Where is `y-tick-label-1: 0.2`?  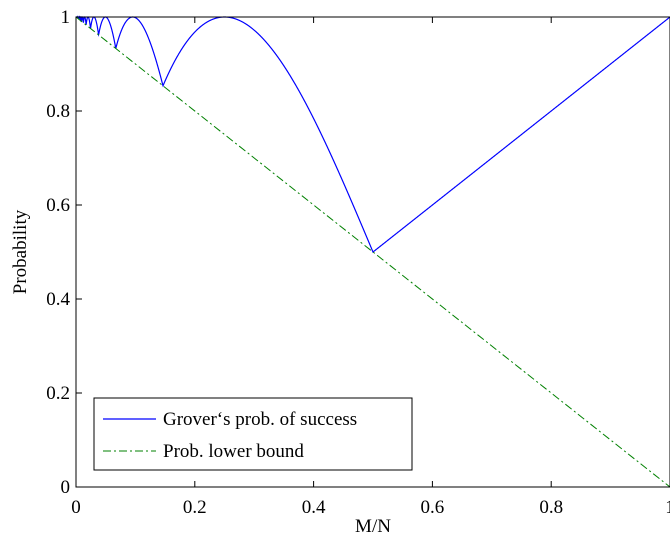 y-tick-label-1: 0.2 is located at coordinates (58, 393).